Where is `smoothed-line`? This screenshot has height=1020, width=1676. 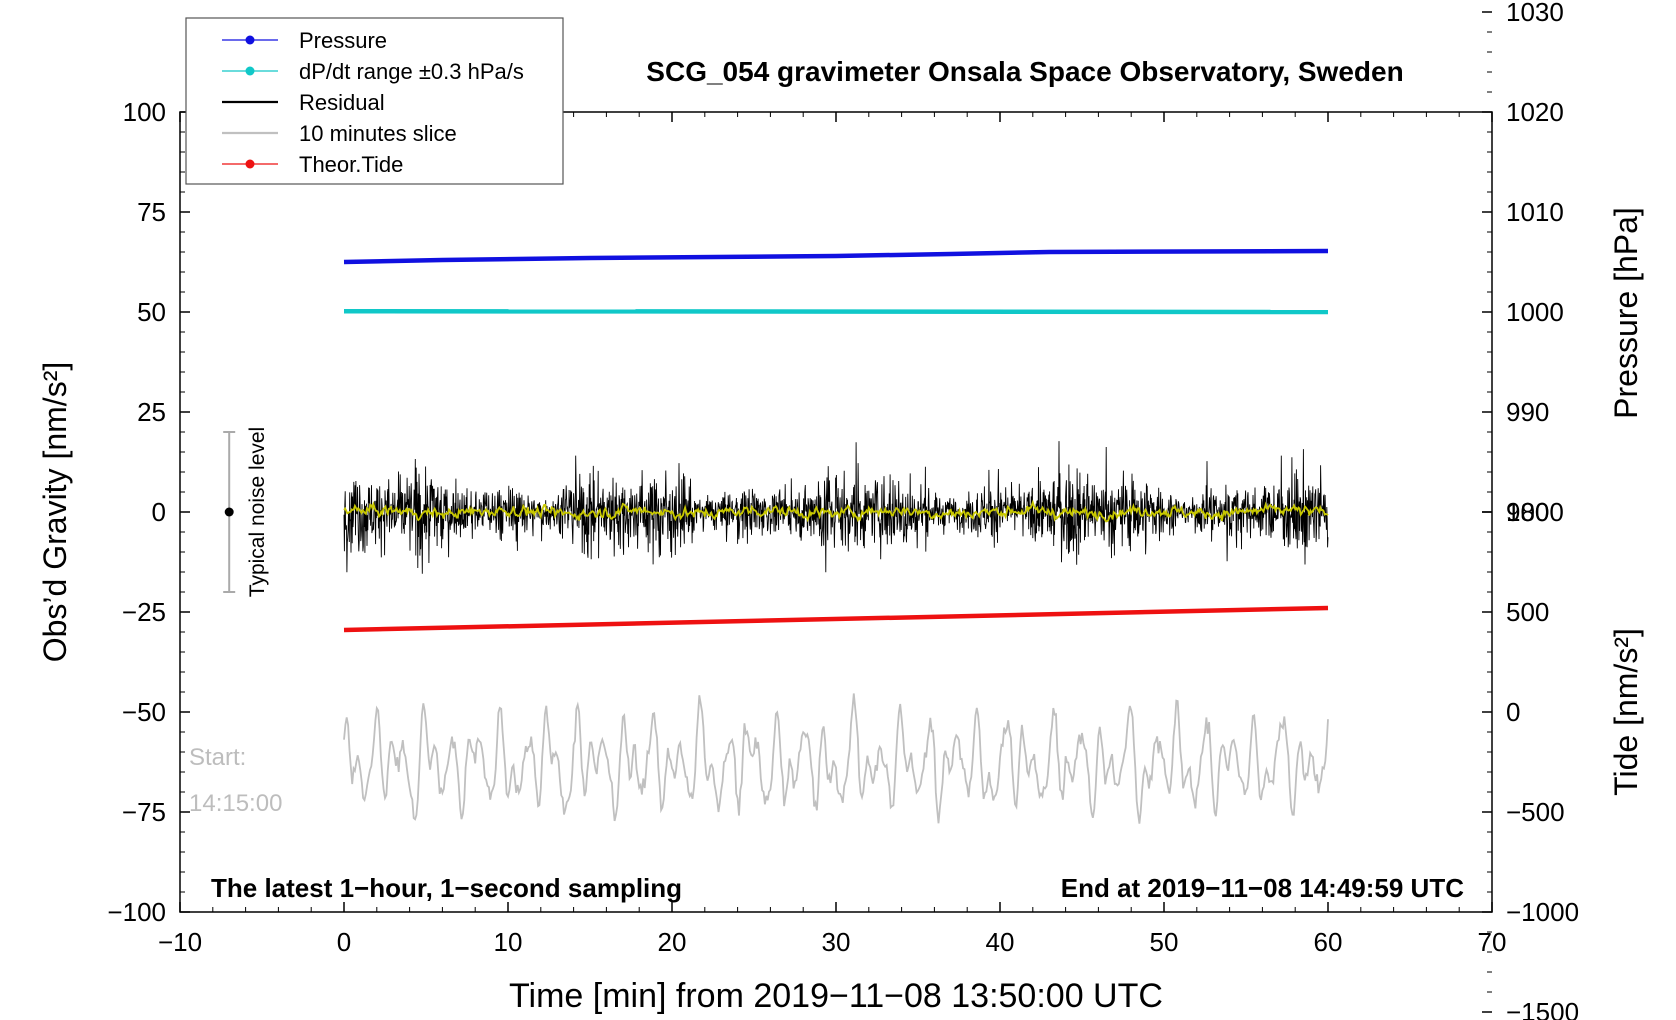
smoothed-line is located at coordinates (836, 511).